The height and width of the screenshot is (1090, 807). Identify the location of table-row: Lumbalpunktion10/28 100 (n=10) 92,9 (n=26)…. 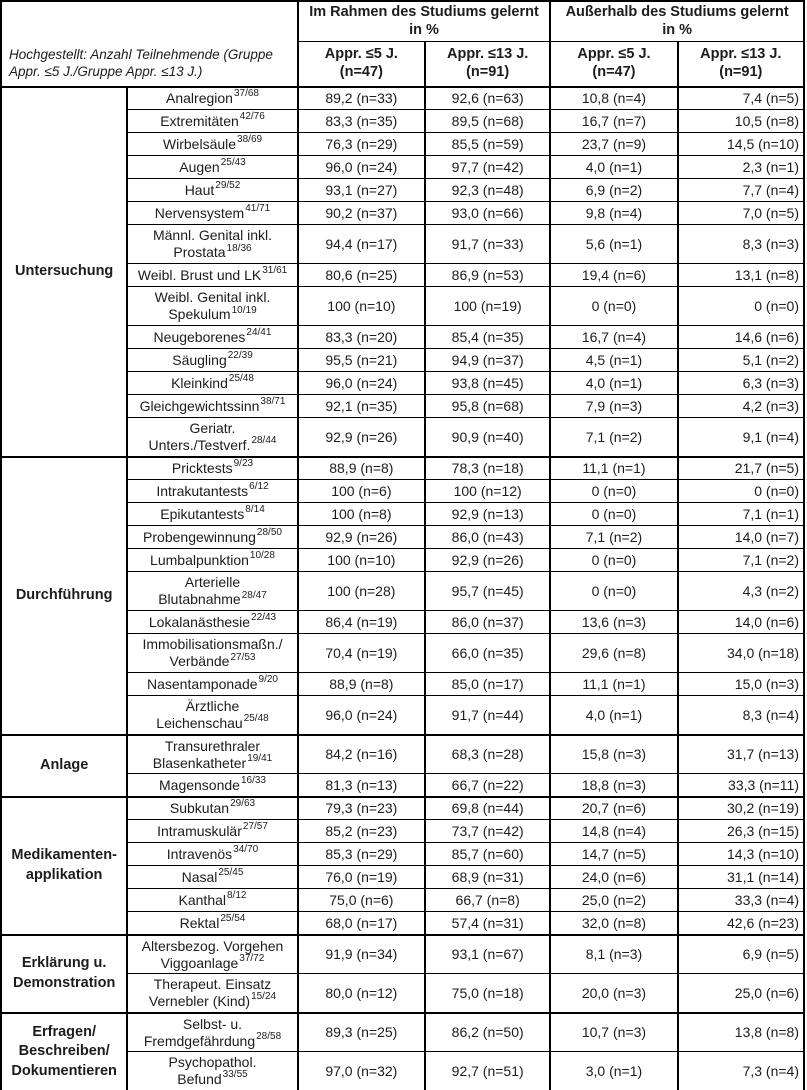
(402, 560).